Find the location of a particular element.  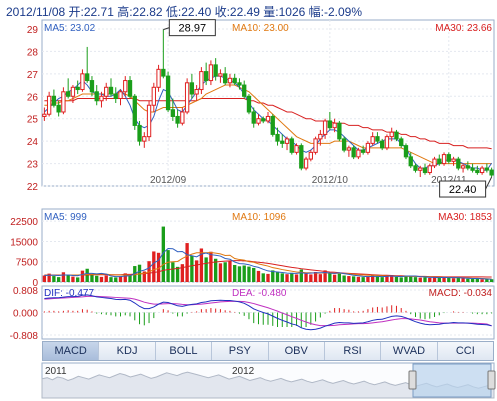

indicator-tabs: MACD KDJ BOLL PSY OBV RSI WVAD CCI is located at coordinates (268, 351).